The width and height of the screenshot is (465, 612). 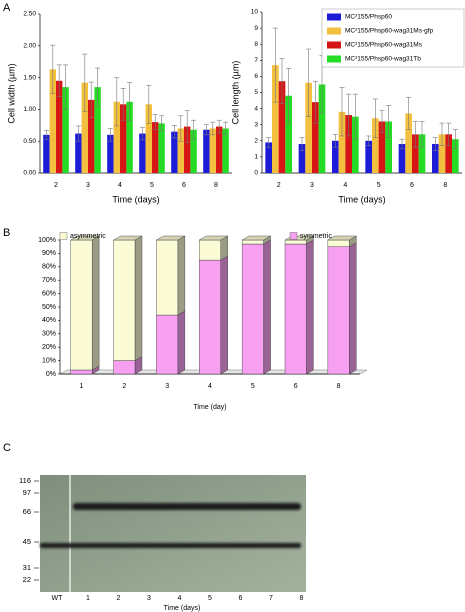 I want to click on lane-label: 2, so click(x=119, y=598).